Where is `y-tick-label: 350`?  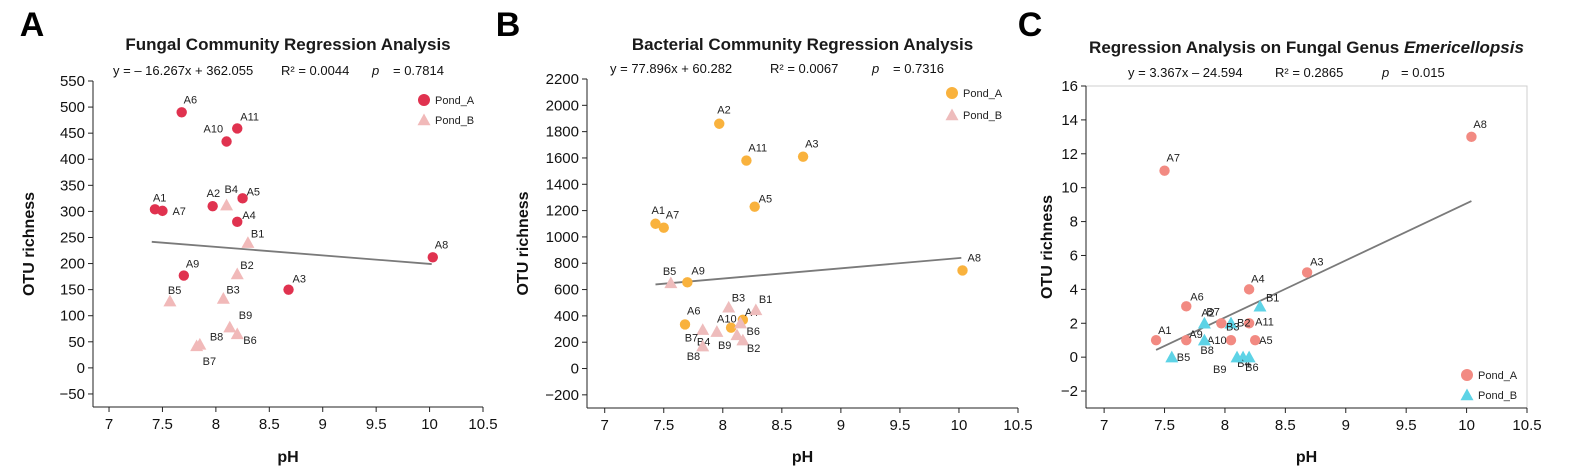 y-tick-label: 350 is located at coordinates (72, 185).